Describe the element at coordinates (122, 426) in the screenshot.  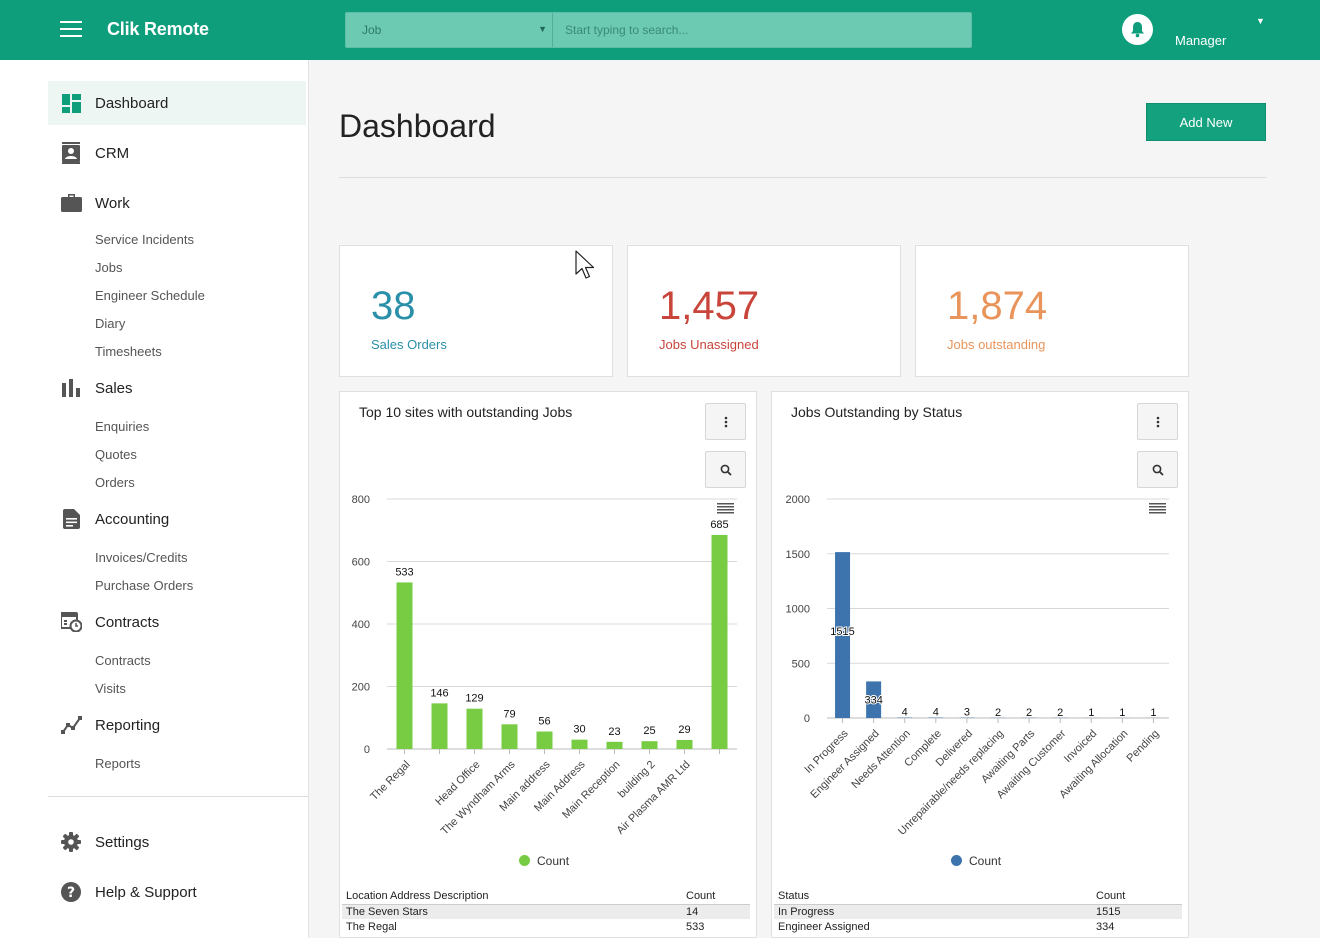
I see `sidebar-subitem: Enquiries` at that location.